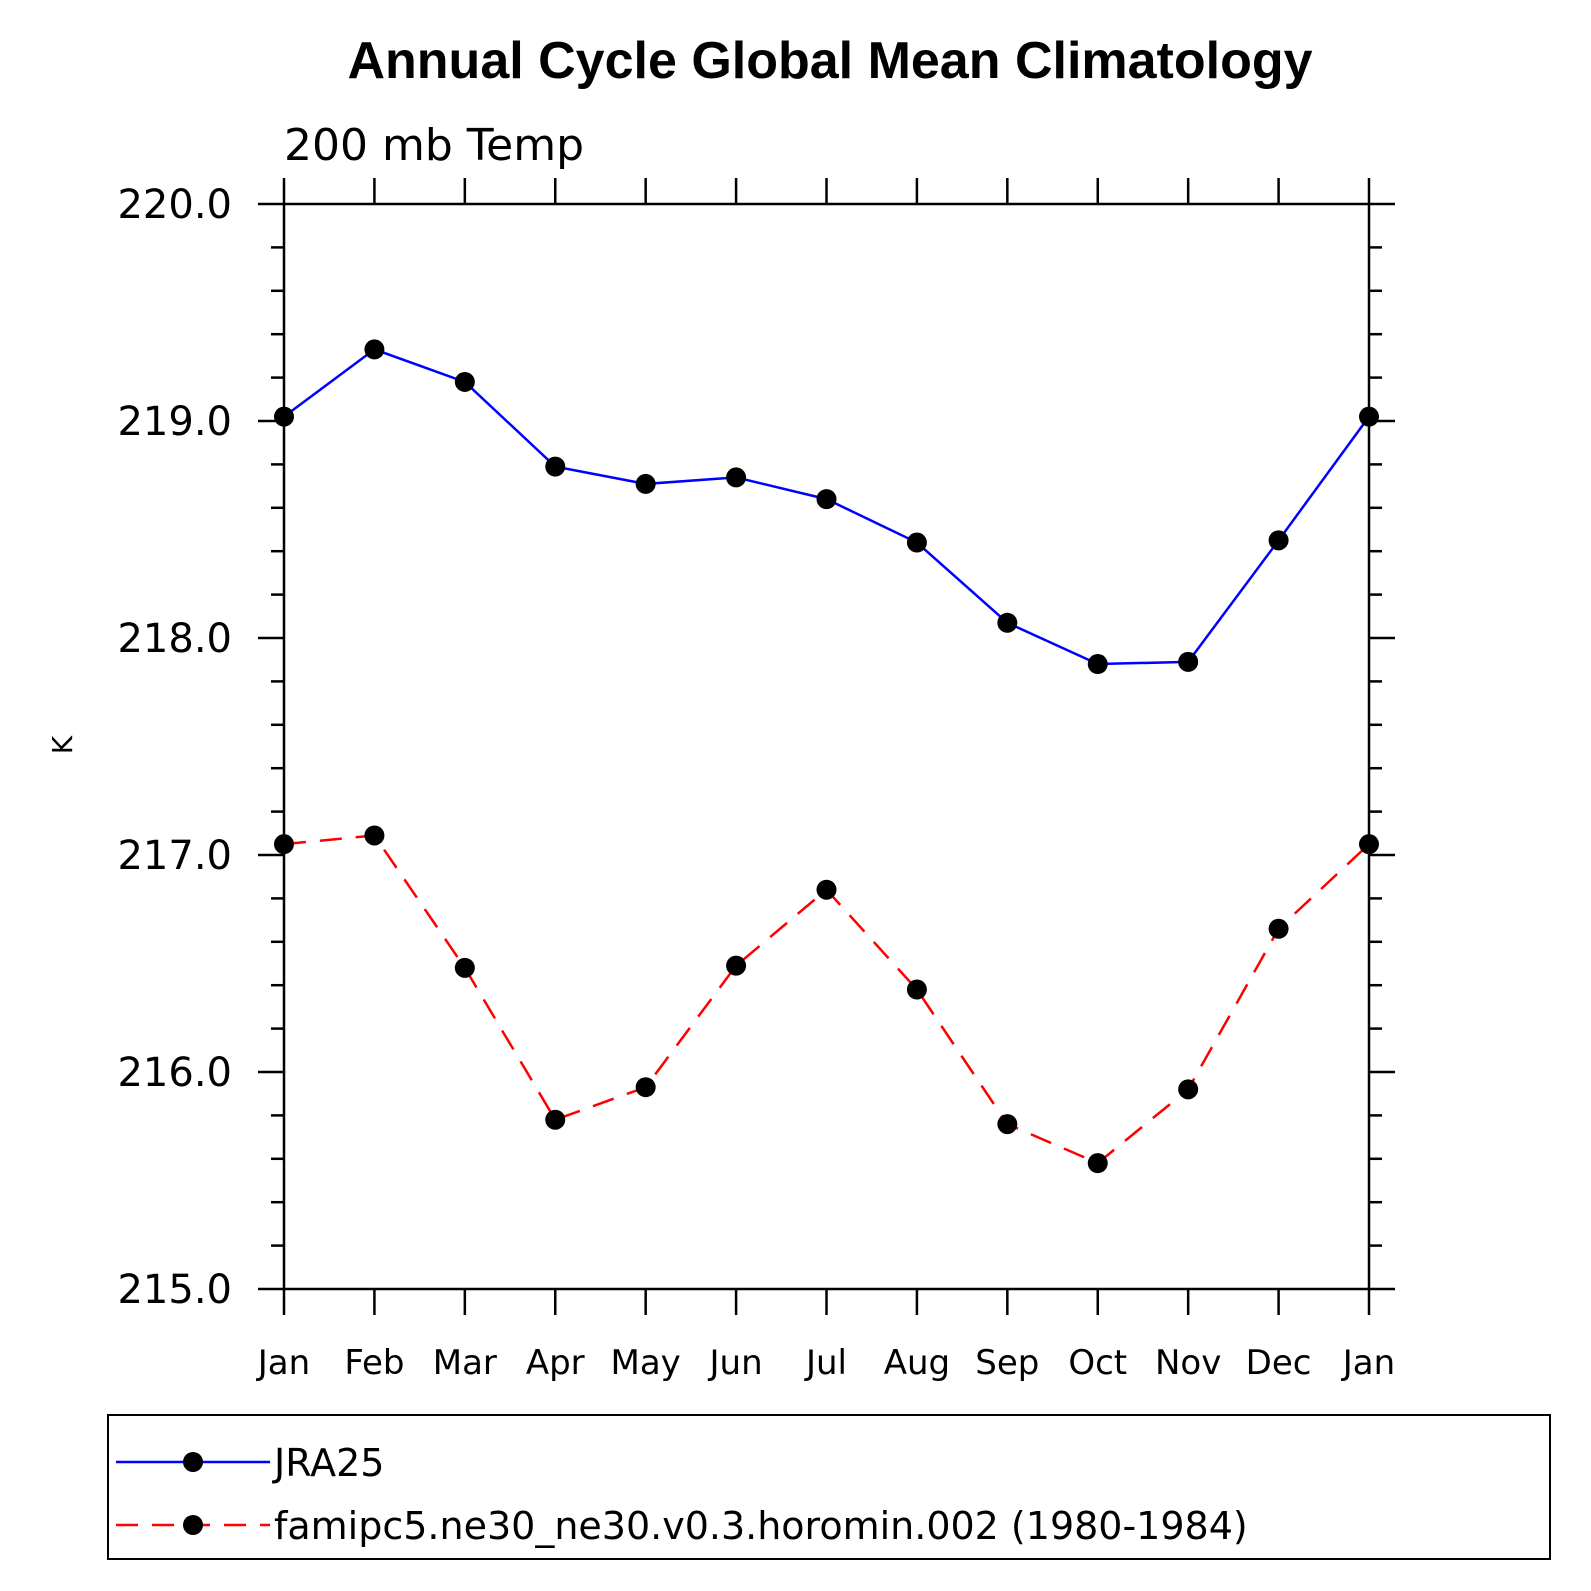  Describe the element at coordinates (174, 422) in the screenshot. I see `y-tick-label: 219.0` at that location.